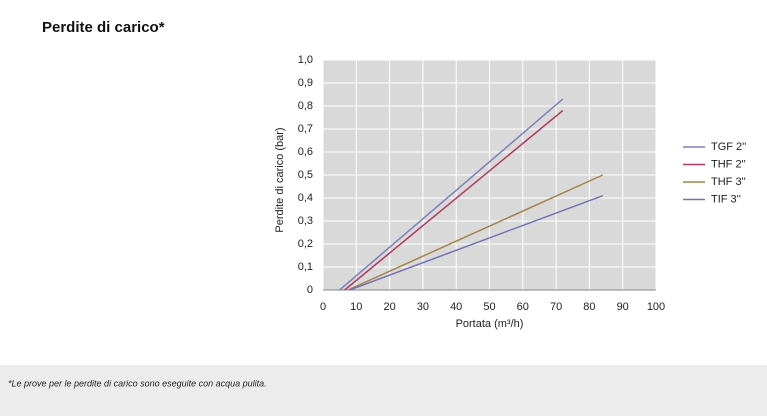  I want to click on x-tick-label: 30, so click(423, 307).